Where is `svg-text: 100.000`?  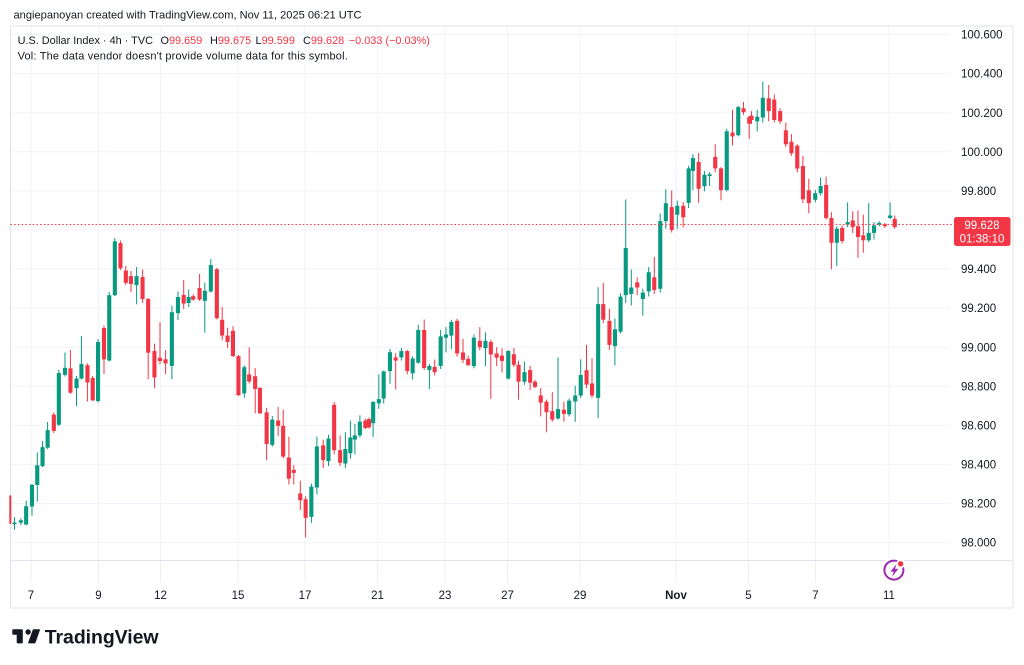
svg-text: 100.000 is located at coordinates (982, 153).